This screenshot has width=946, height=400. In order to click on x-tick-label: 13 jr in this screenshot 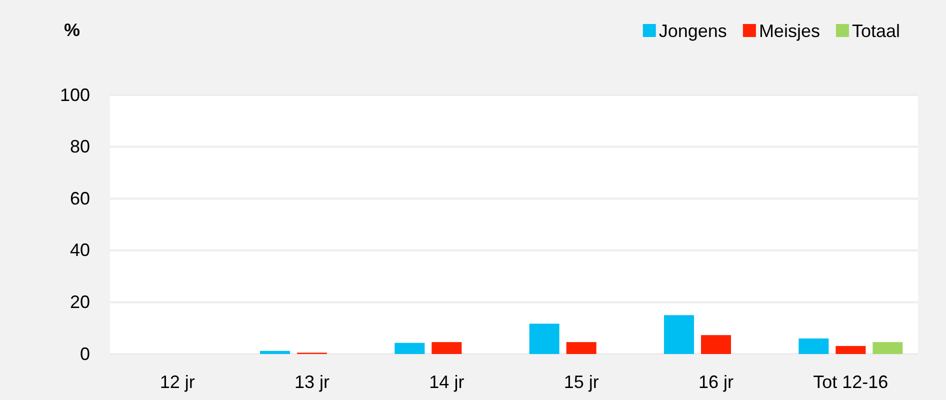, I will do `click(312, 382)`.